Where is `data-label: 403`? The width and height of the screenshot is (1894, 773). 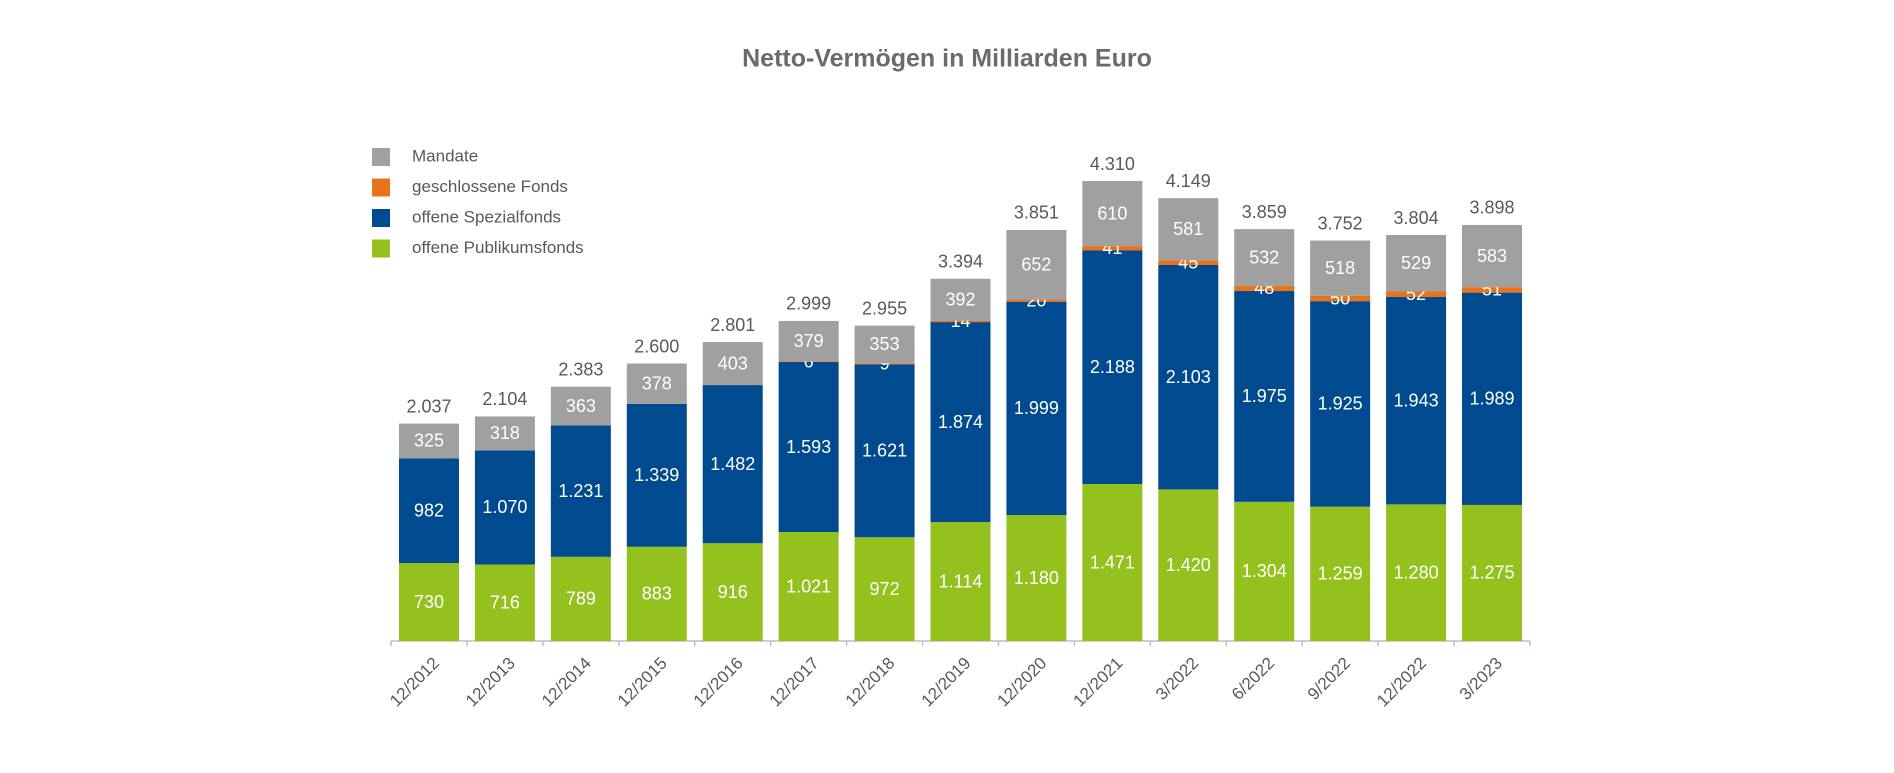
data-label: 403 is located at coordinates (733, 363).